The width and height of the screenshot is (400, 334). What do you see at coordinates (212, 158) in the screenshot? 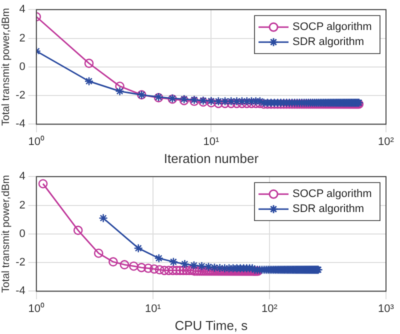
I see `x-axis-title: Iteration number` at bounding box center [212, 158].